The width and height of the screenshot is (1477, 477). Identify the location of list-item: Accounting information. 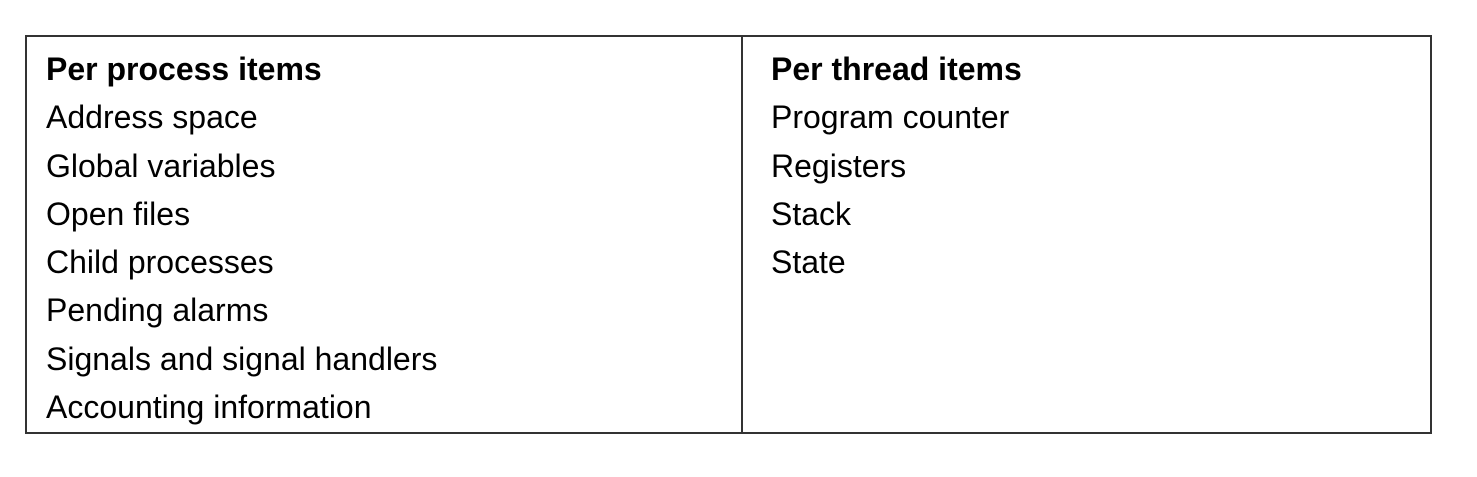
(209, 407).